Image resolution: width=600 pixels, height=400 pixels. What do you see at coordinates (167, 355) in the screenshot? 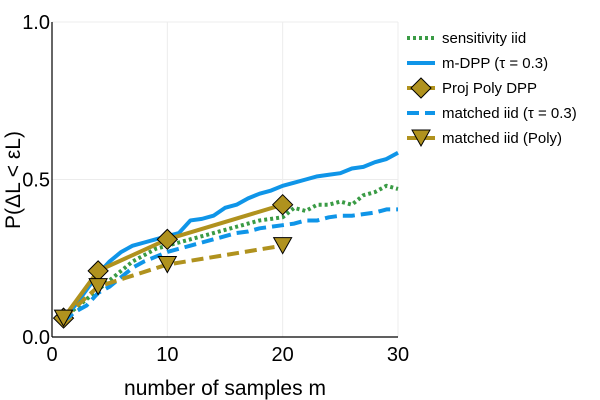
I see `x-tick-label: 10` at bounding box center [167, 355].